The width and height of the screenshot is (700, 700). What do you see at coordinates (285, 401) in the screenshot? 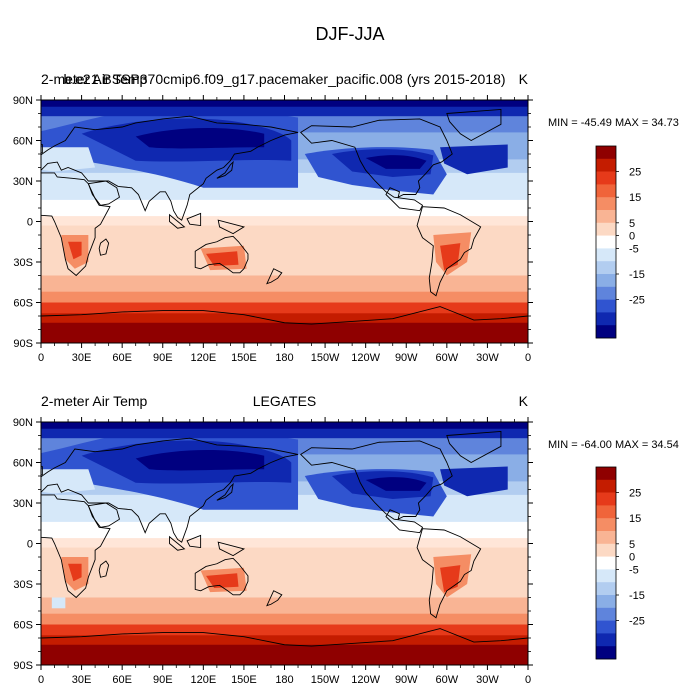
I see `panel-center-title: LEGATES` at bounding box center [285, 401].